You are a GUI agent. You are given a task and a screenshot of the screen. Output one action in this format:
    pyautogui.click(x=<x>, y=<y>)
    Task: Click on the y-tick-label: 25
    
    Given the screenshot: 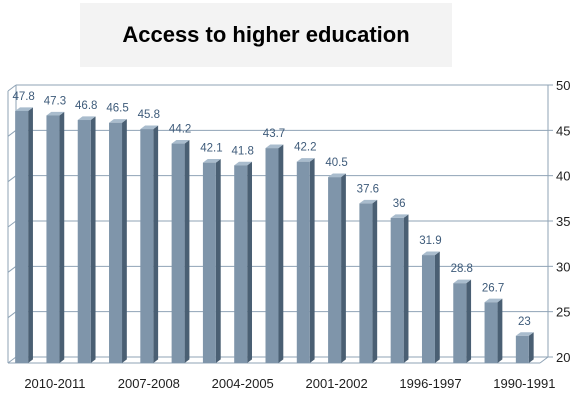 What is the action you would take?
    pyautogui.click(x=563, y=312)
    